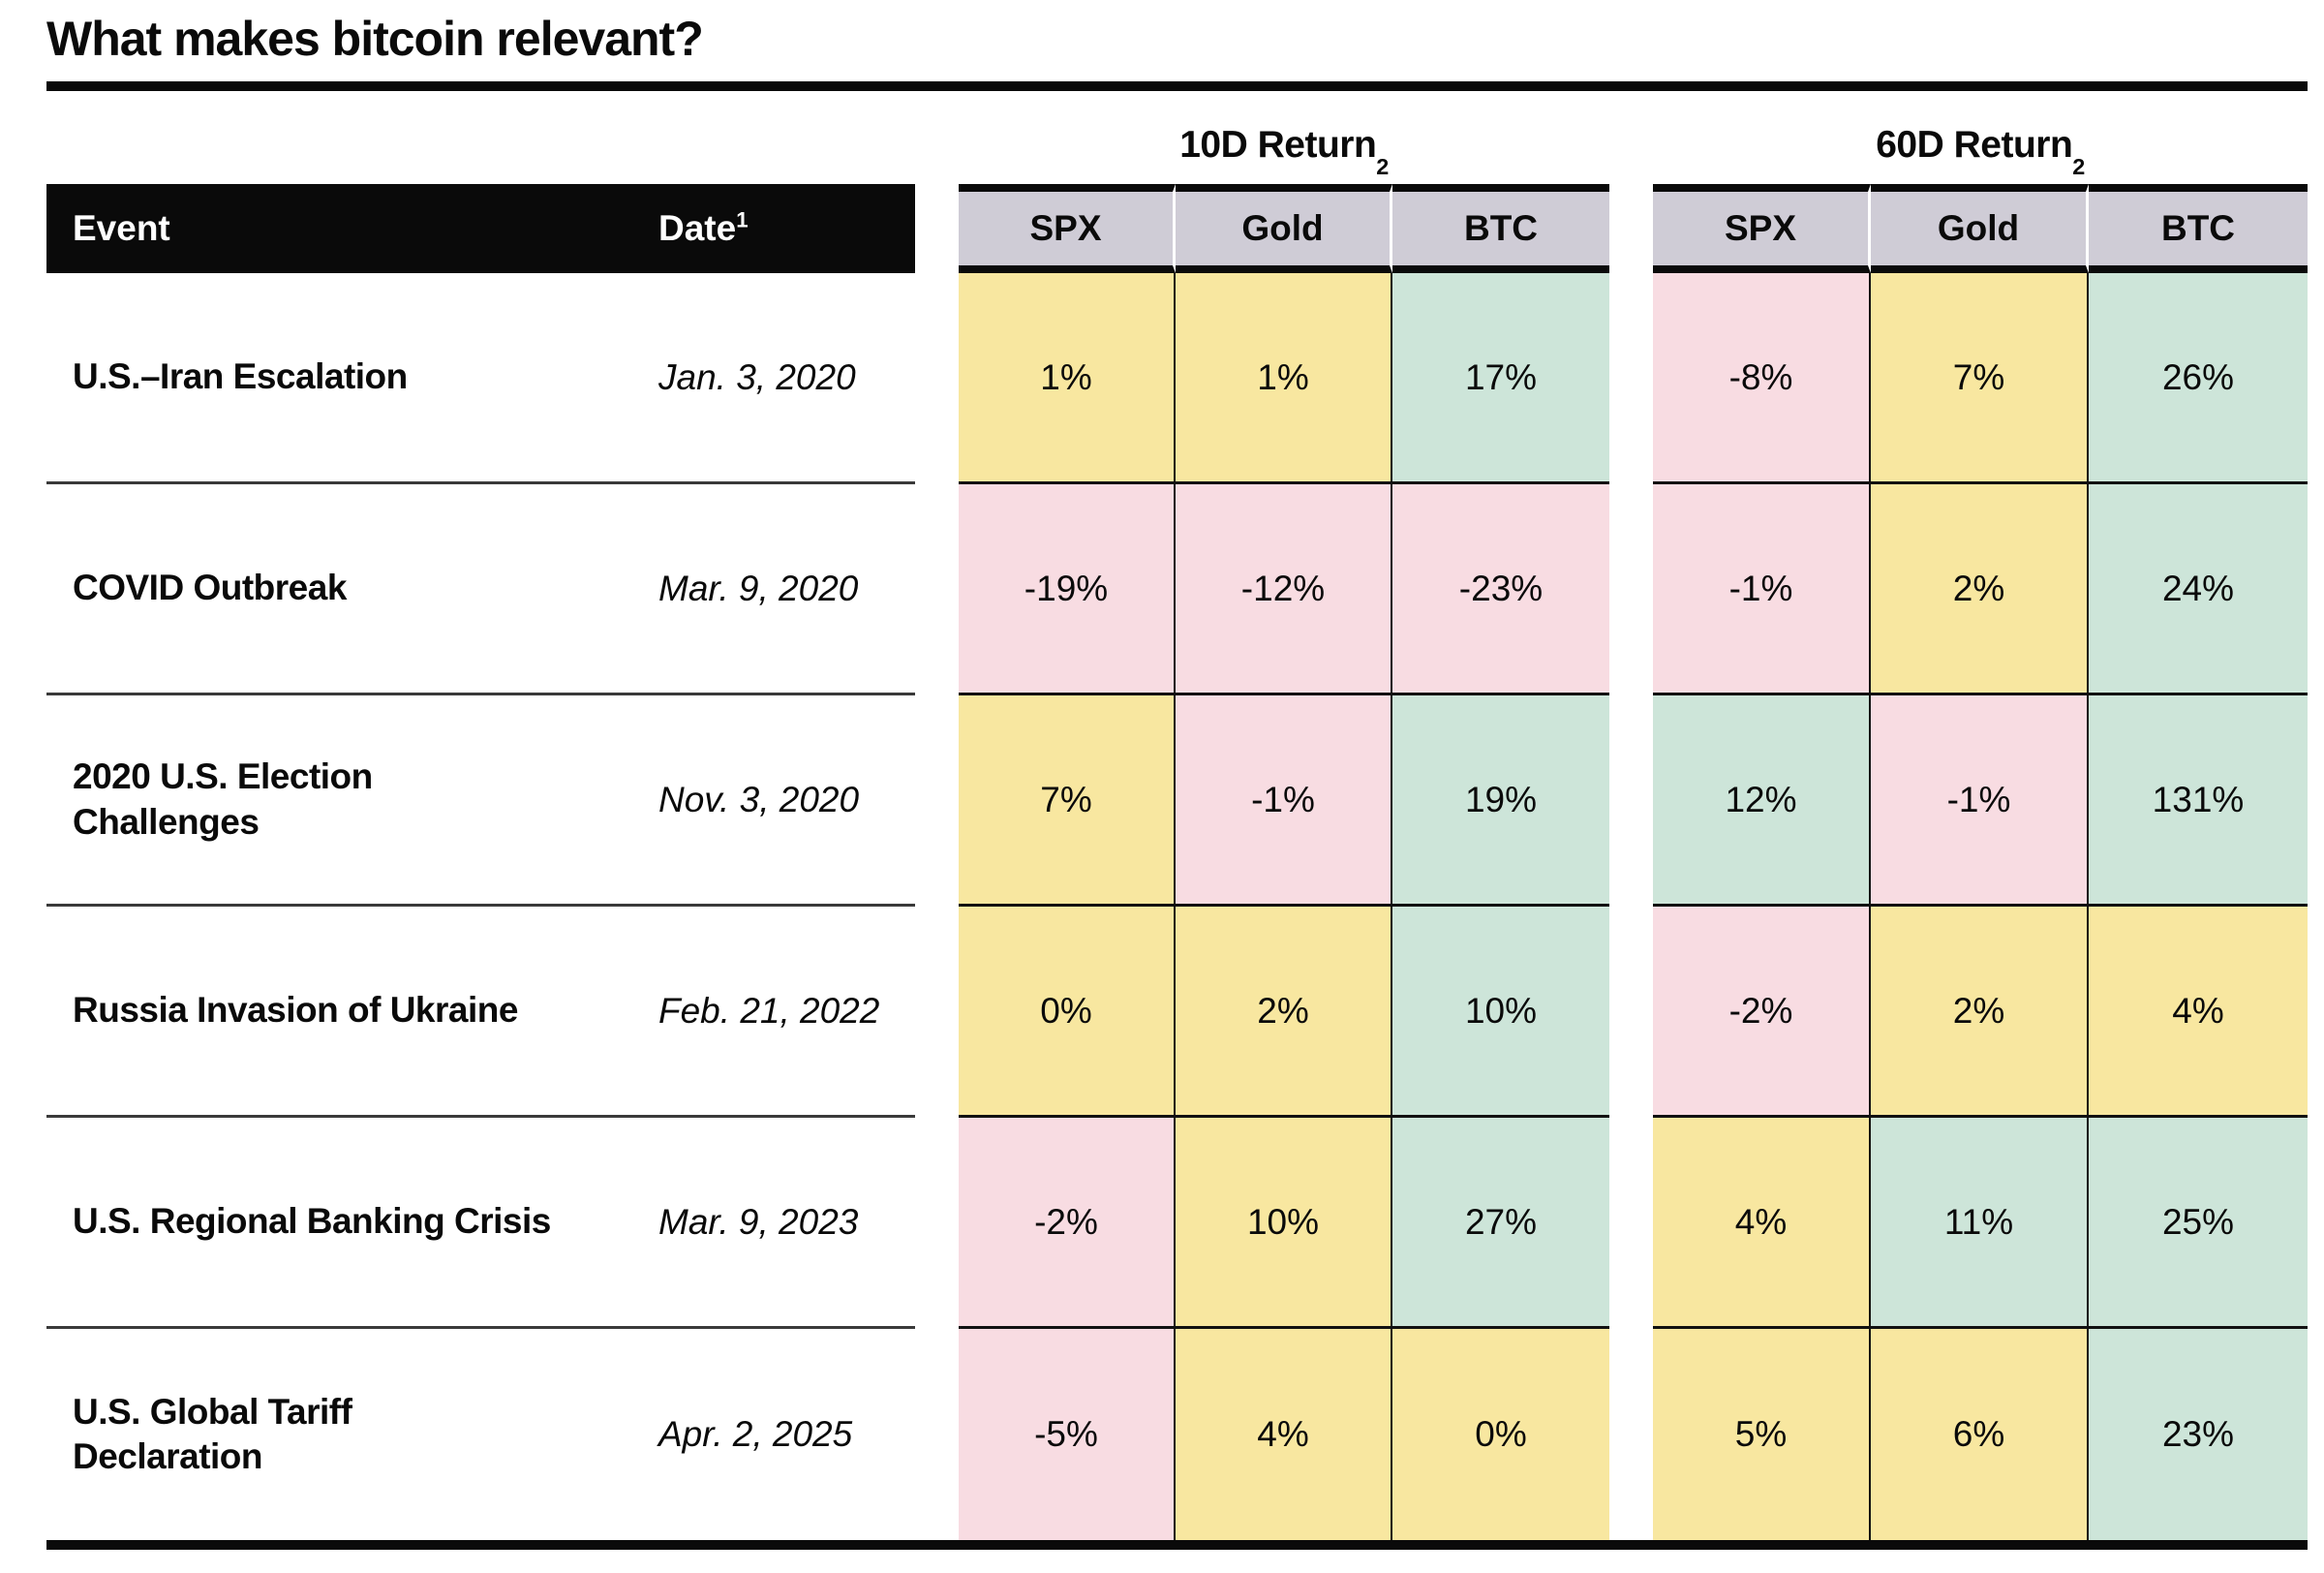  What do you see at coordinates (769, 1011) in the screenshot?
I see `event-date: Feb. 21, 2022` at bounding box center [769, 1011].